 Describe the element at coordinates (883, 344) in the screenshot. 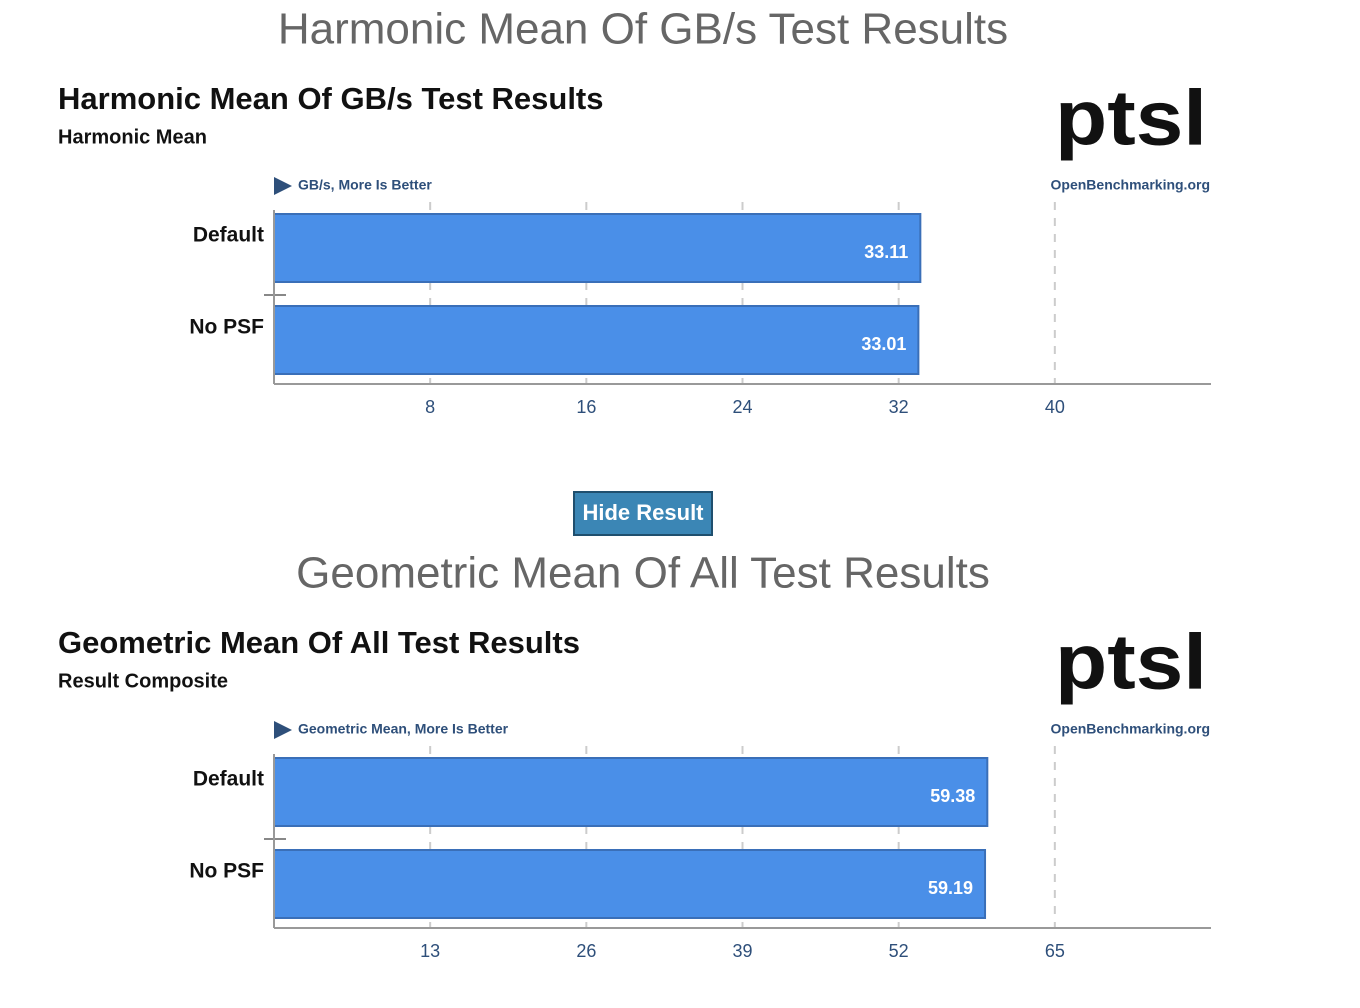

I see `value-label: 33.01` at that location.